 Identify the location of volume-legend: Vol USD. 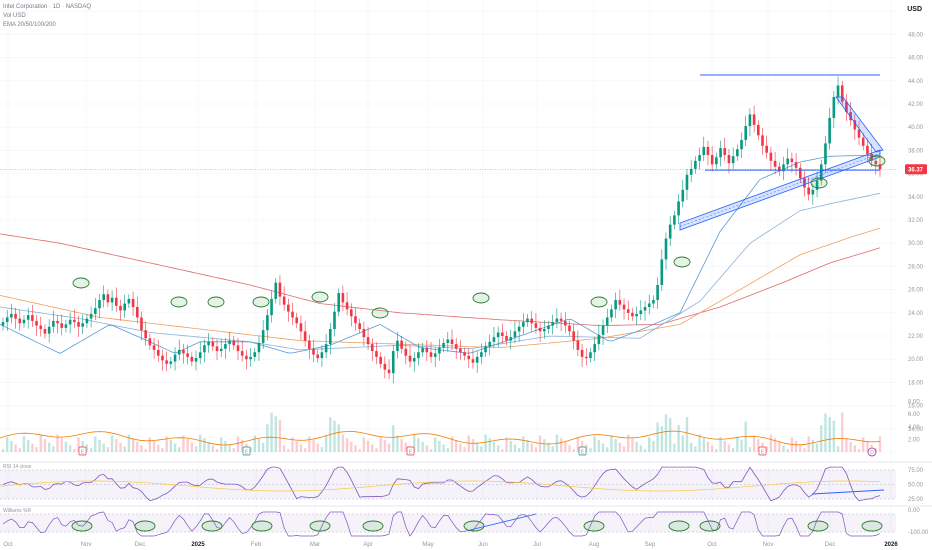
(14, 16).